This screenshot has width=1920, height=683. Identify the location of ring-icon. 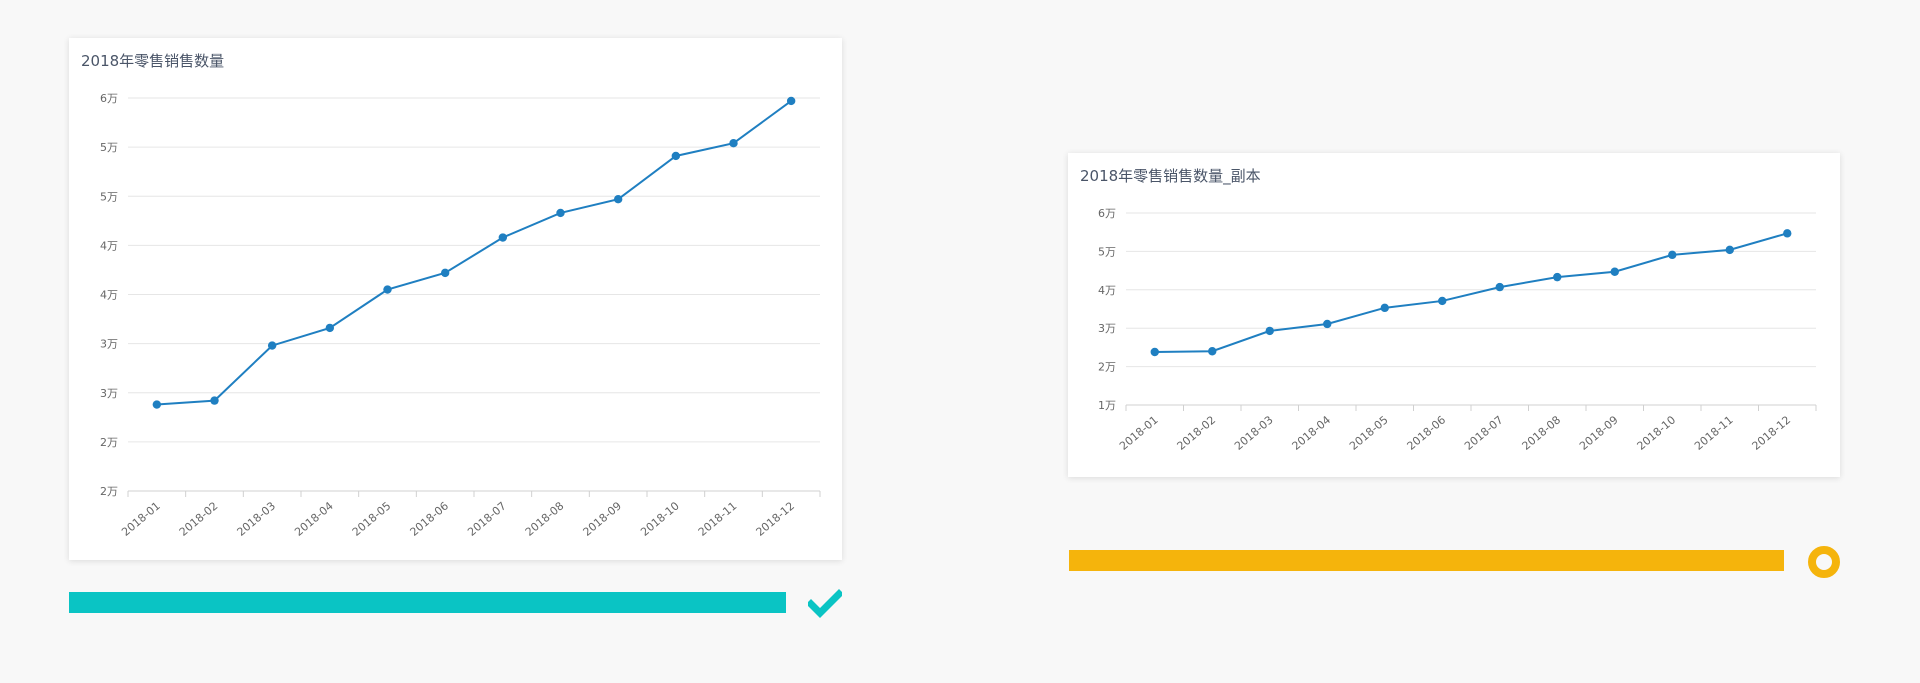
(1824, 562).